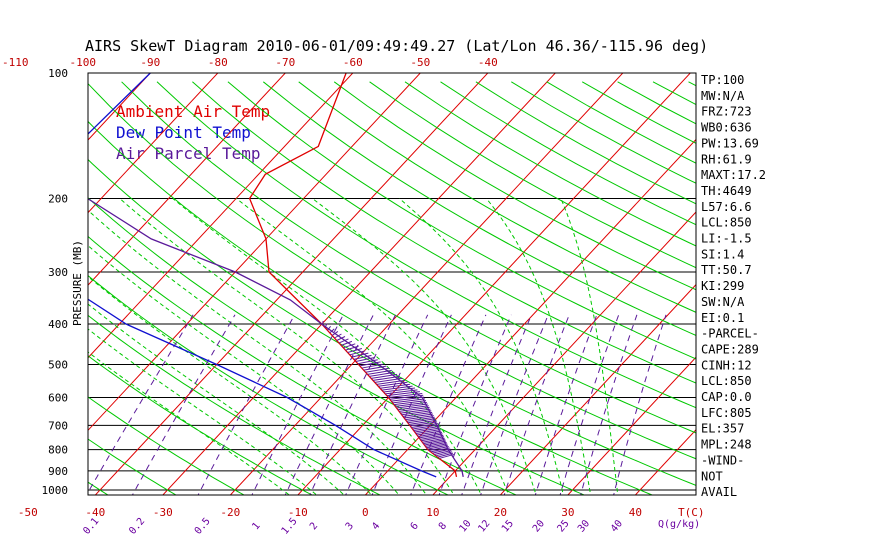 The image size is (870, 560). What do you see at coordinates (723, 302) in the screenshot?
I see `index-value: SW:N/A` at bounding box center [723, 302].